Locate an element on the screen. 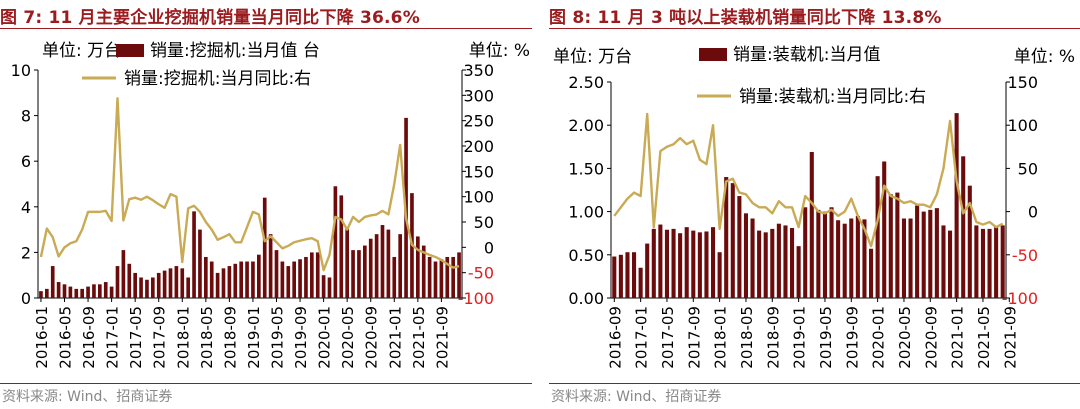  x-axis-tick-label: 2019-01 is located at coordinates (254, 337).